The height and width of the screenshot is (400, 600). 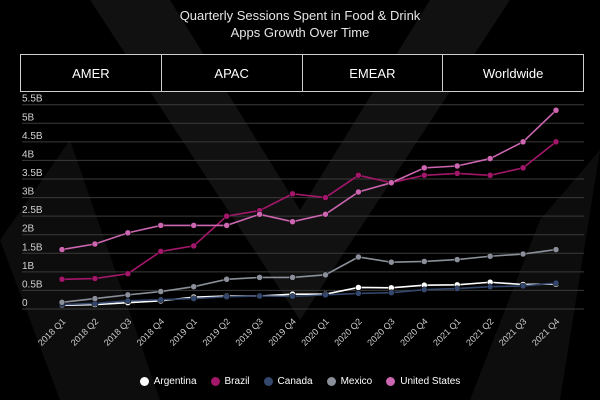 I want to click on x-tick-label: 2021 Q1, so click(x=446, y=331).